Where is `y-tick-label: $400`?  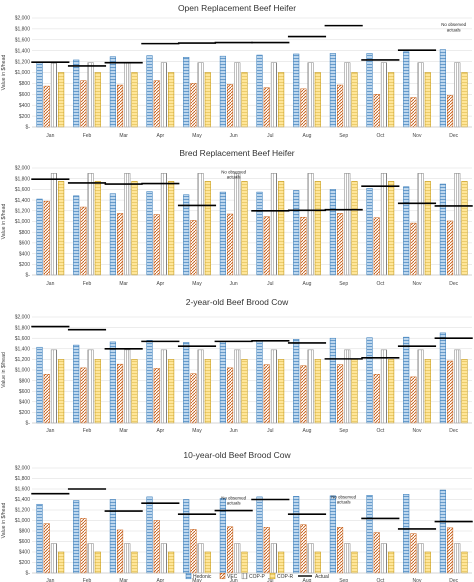 y-tick-label: $400 is located at coordinates (24, 403).